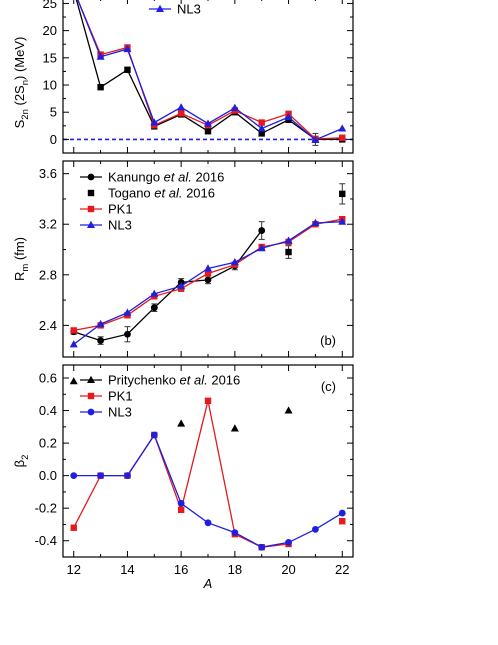  I want to click on y-tick-label: 25, so click(50, 5).